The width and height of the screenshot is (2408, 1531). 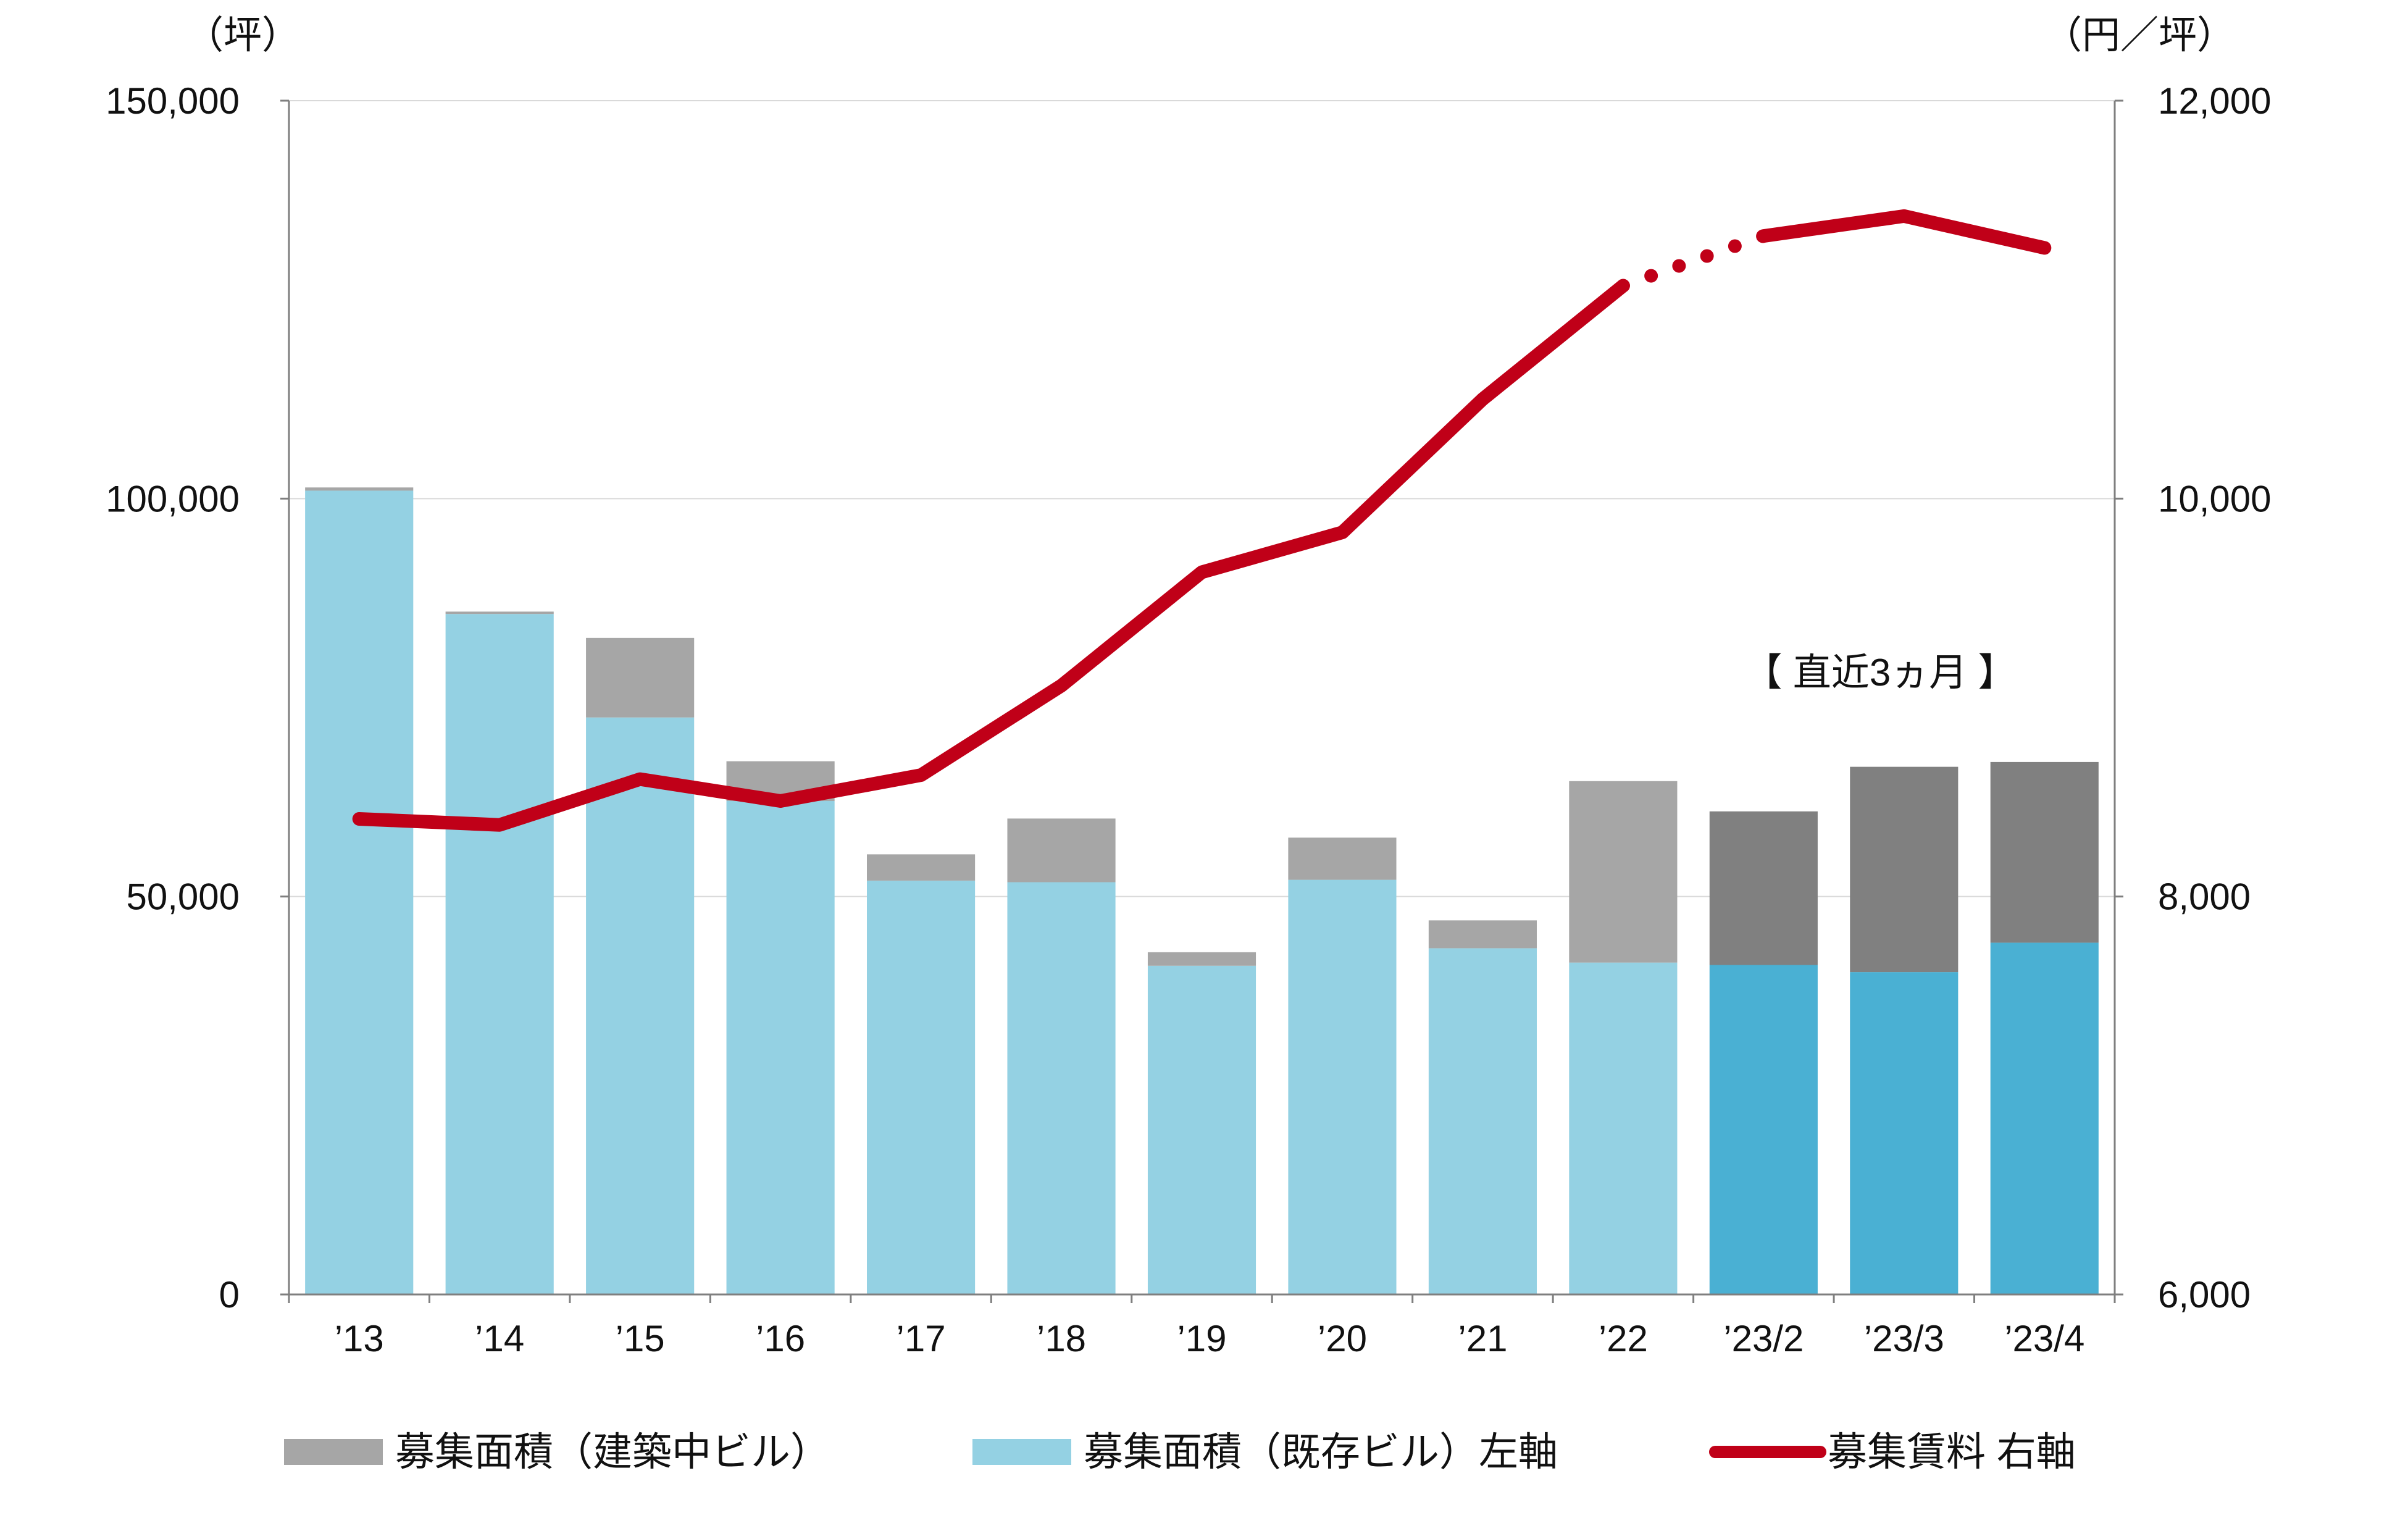 What do you see at coordinates (1904, 1338) in the screenshot?
I see `x-tick-label-11: ’23/3` at bounding box center [1904, 1338].